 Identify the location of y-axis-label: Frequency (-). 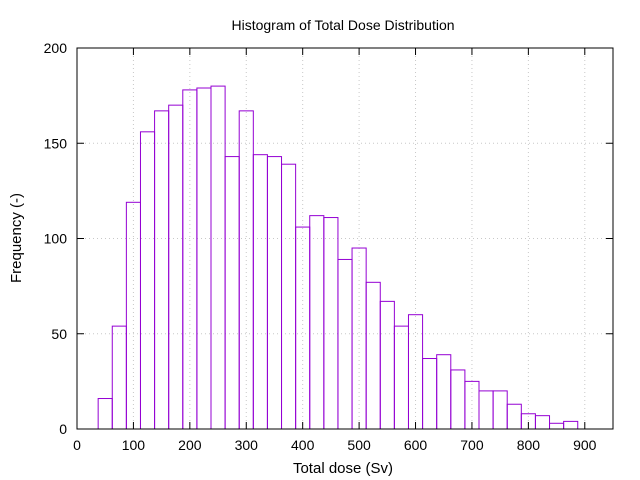
(16, 238).